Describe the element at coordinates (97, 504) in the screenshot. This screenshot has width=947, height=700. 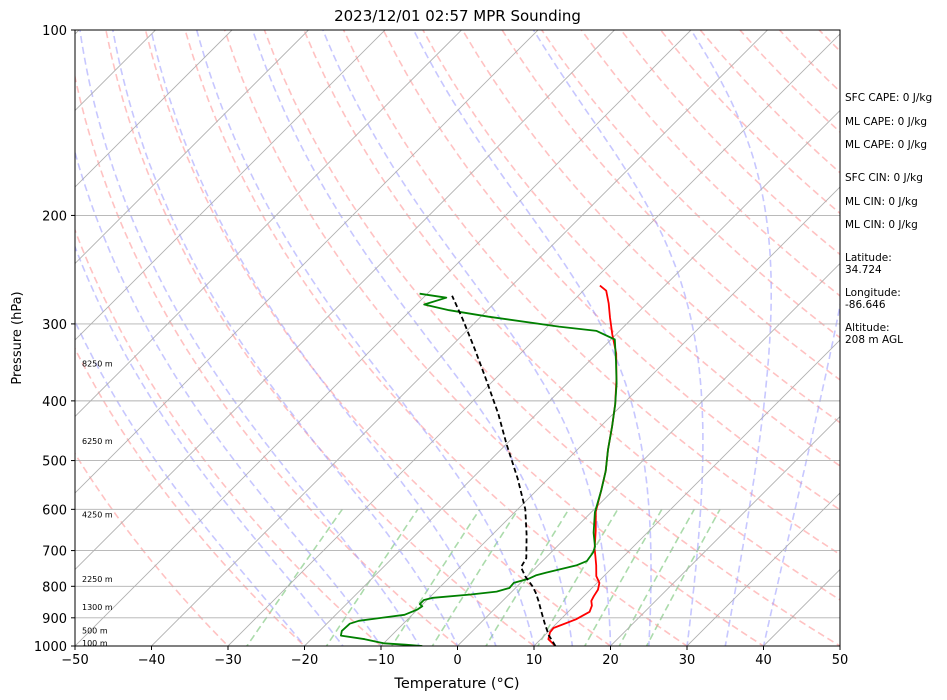
I see `height-labels: 100 m 500 m 1300 m 2250 m 4250 m 6250 m 8250 m` at that location.